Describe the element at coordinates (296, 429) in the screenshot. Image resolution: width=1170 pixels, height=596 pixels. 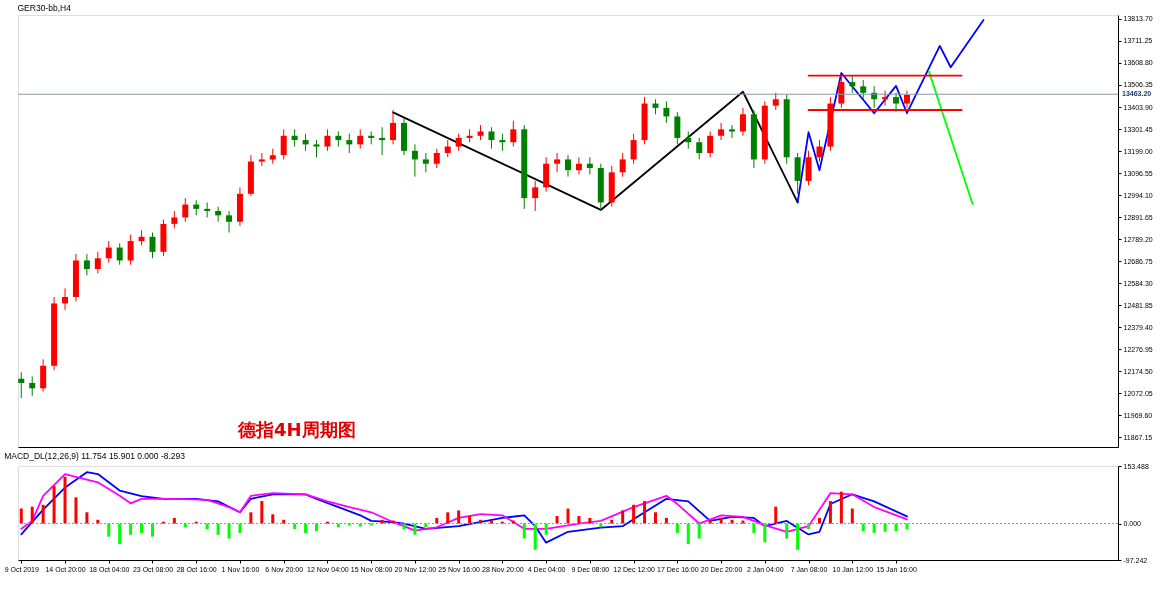
I see `annotation: 德指4H周期图` at that location.